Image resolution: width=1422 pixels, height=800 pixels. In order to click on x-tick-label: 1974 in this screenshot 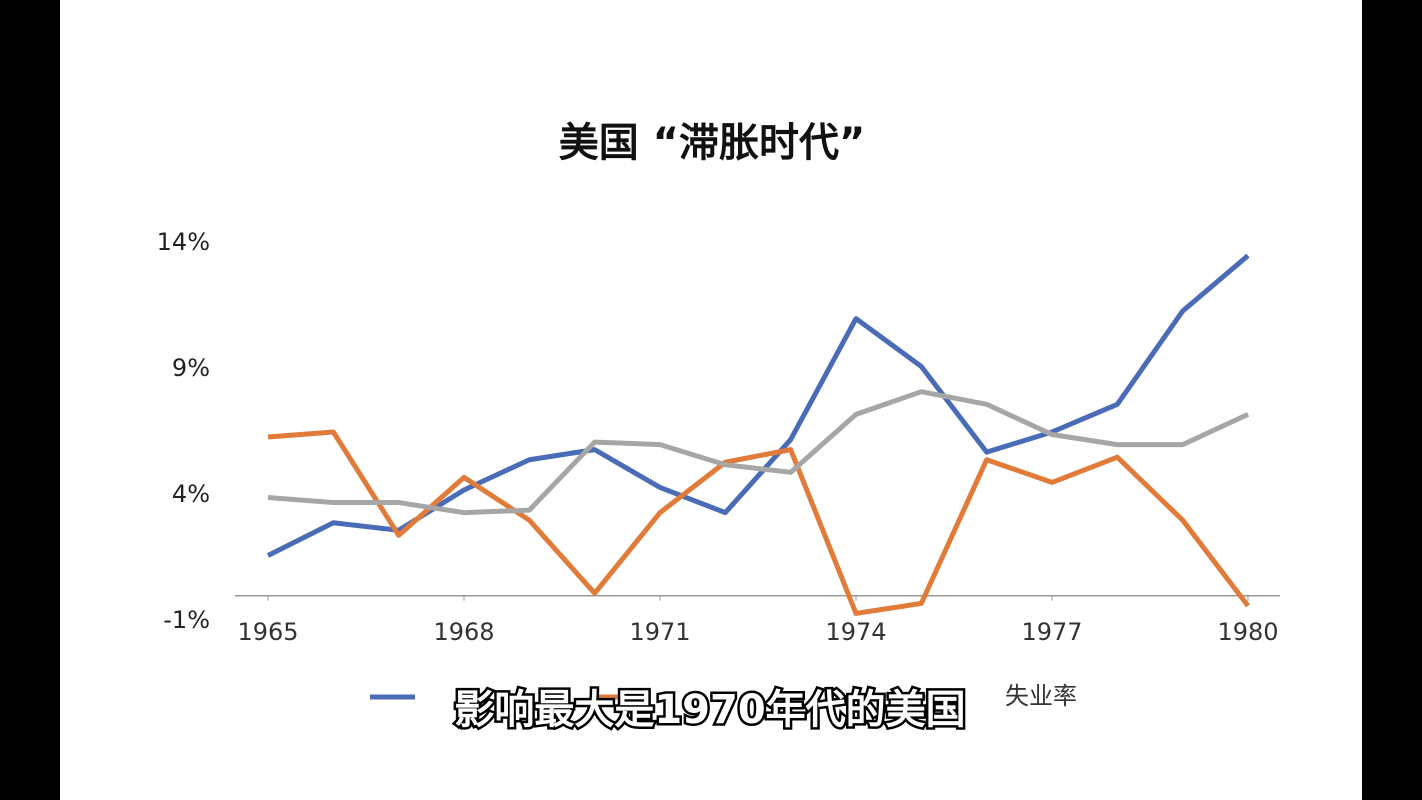, I will do `click(855, 632)`.